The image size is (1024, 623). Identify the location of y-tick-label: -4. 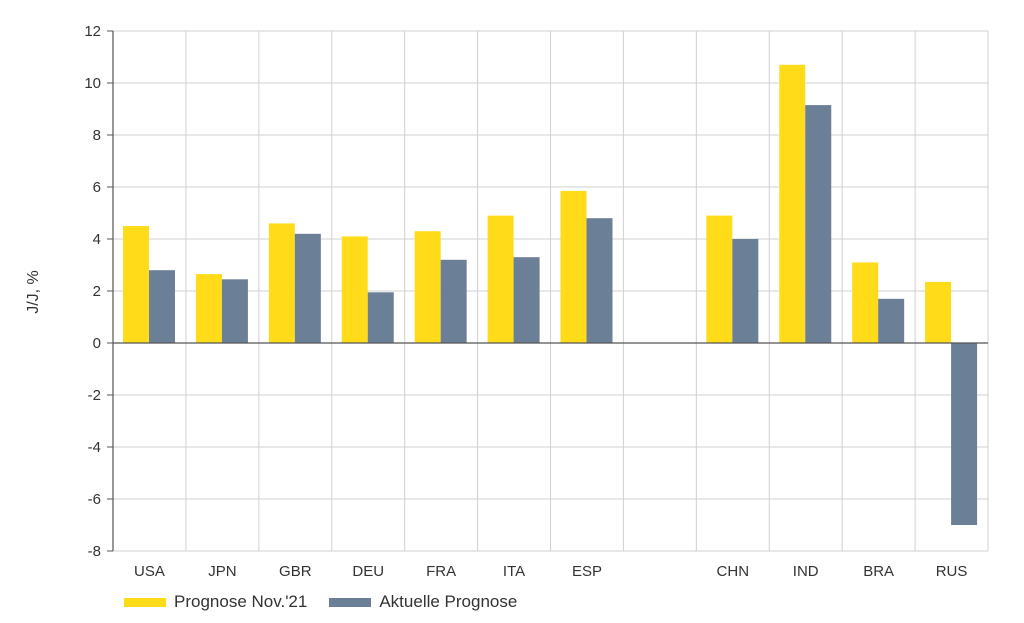
(94, 447).